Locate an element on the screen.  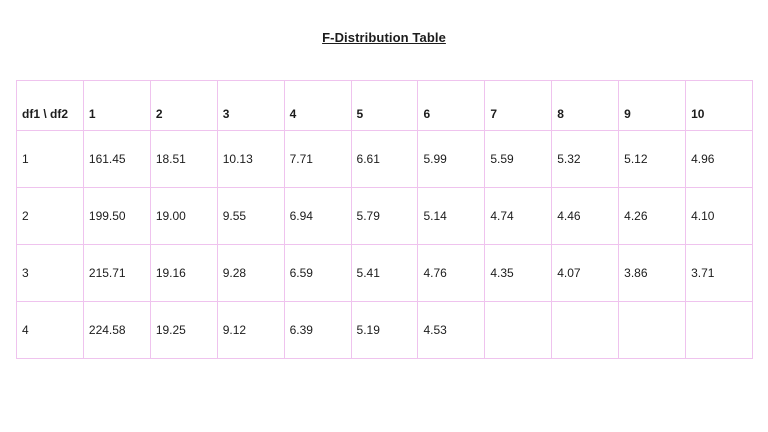
table-cell: 6.94 is located at coordinates (317, 216).